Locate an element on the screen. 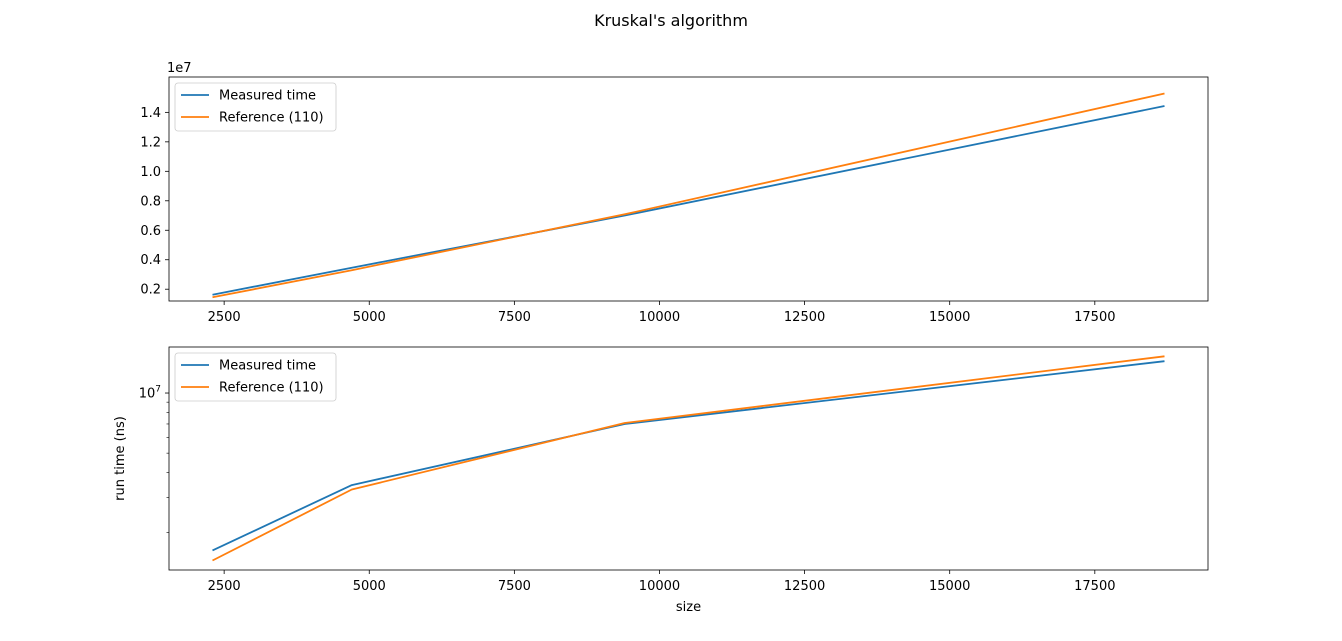  y-tick-label: 0.6 is located at coordinates (150, 231).